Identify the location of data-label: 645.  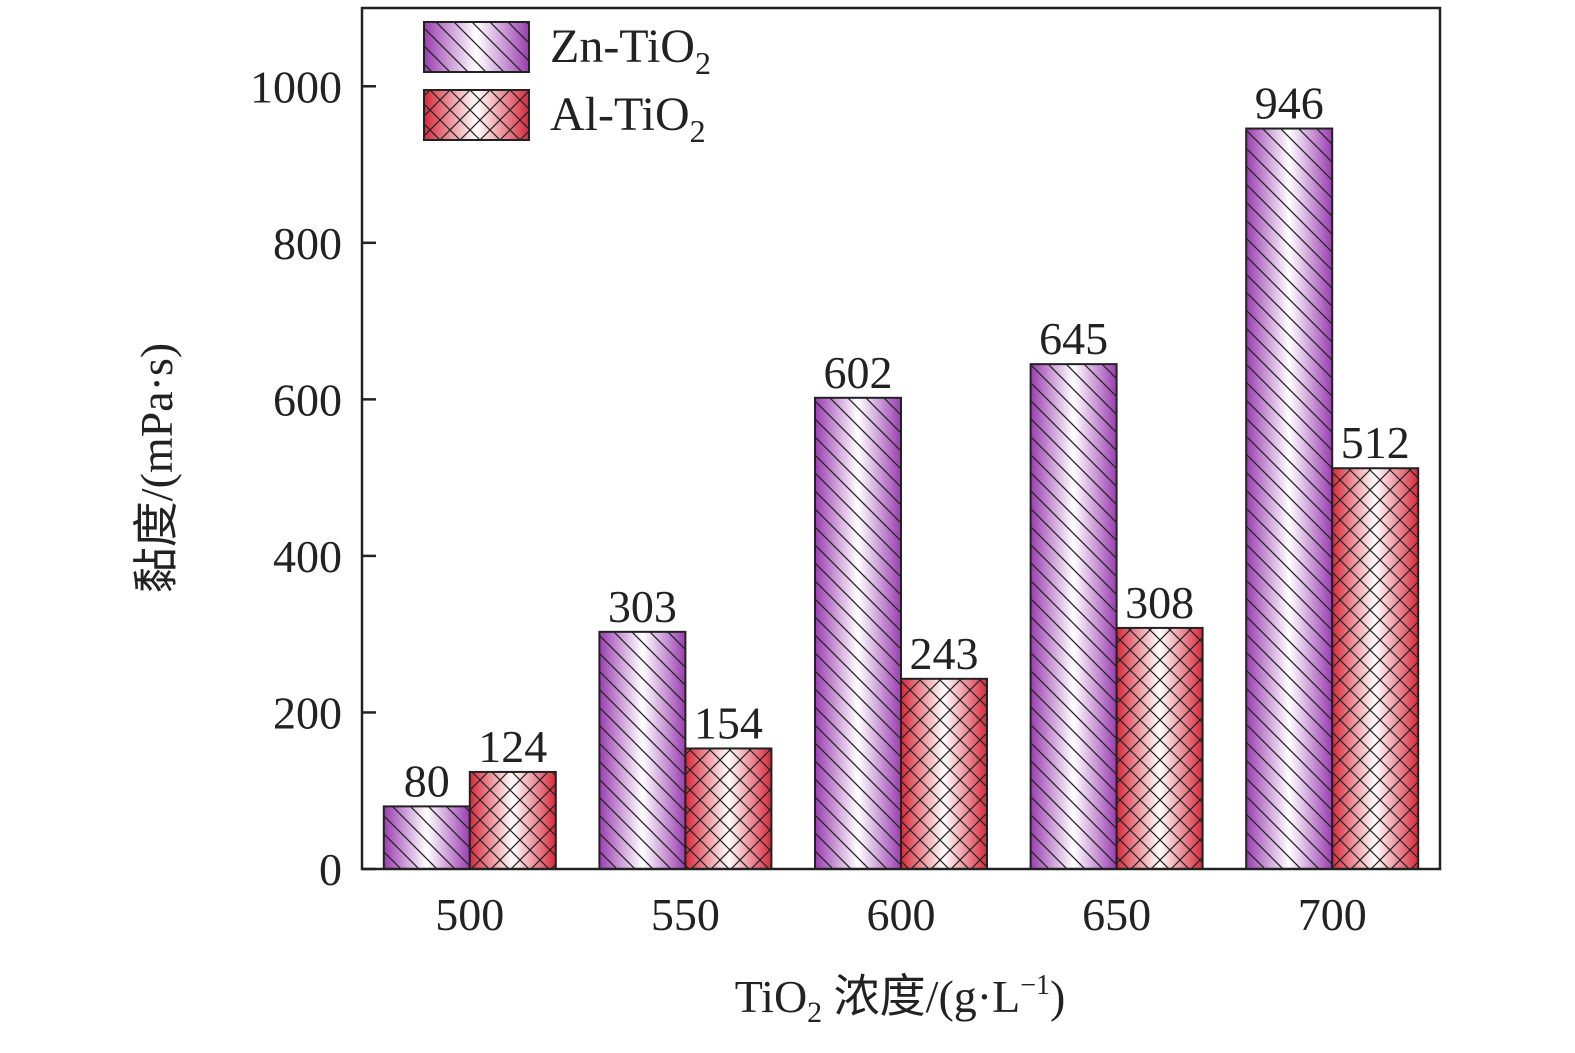
(1073, 338).